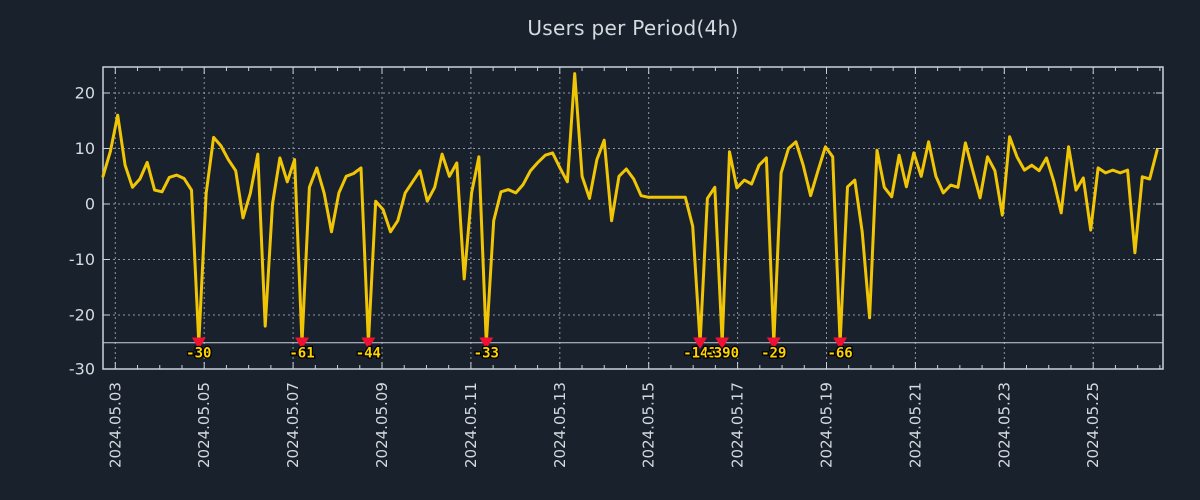 This screenshot has width=1200, height=500. Describe the element at coordinates (90, 204) in the screenshot. I see `svg-text: 0` at that location.